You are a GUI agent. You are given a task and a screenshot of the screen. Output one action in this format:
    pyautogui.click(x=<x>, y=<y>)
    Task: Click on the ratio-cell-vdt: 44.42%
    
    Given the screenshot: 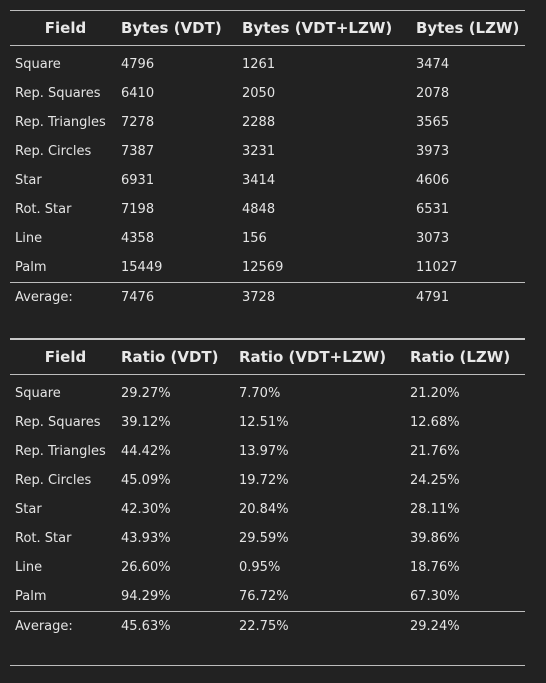 What is the action you would take?
    pyautogui.click(x=146, y=451)
    